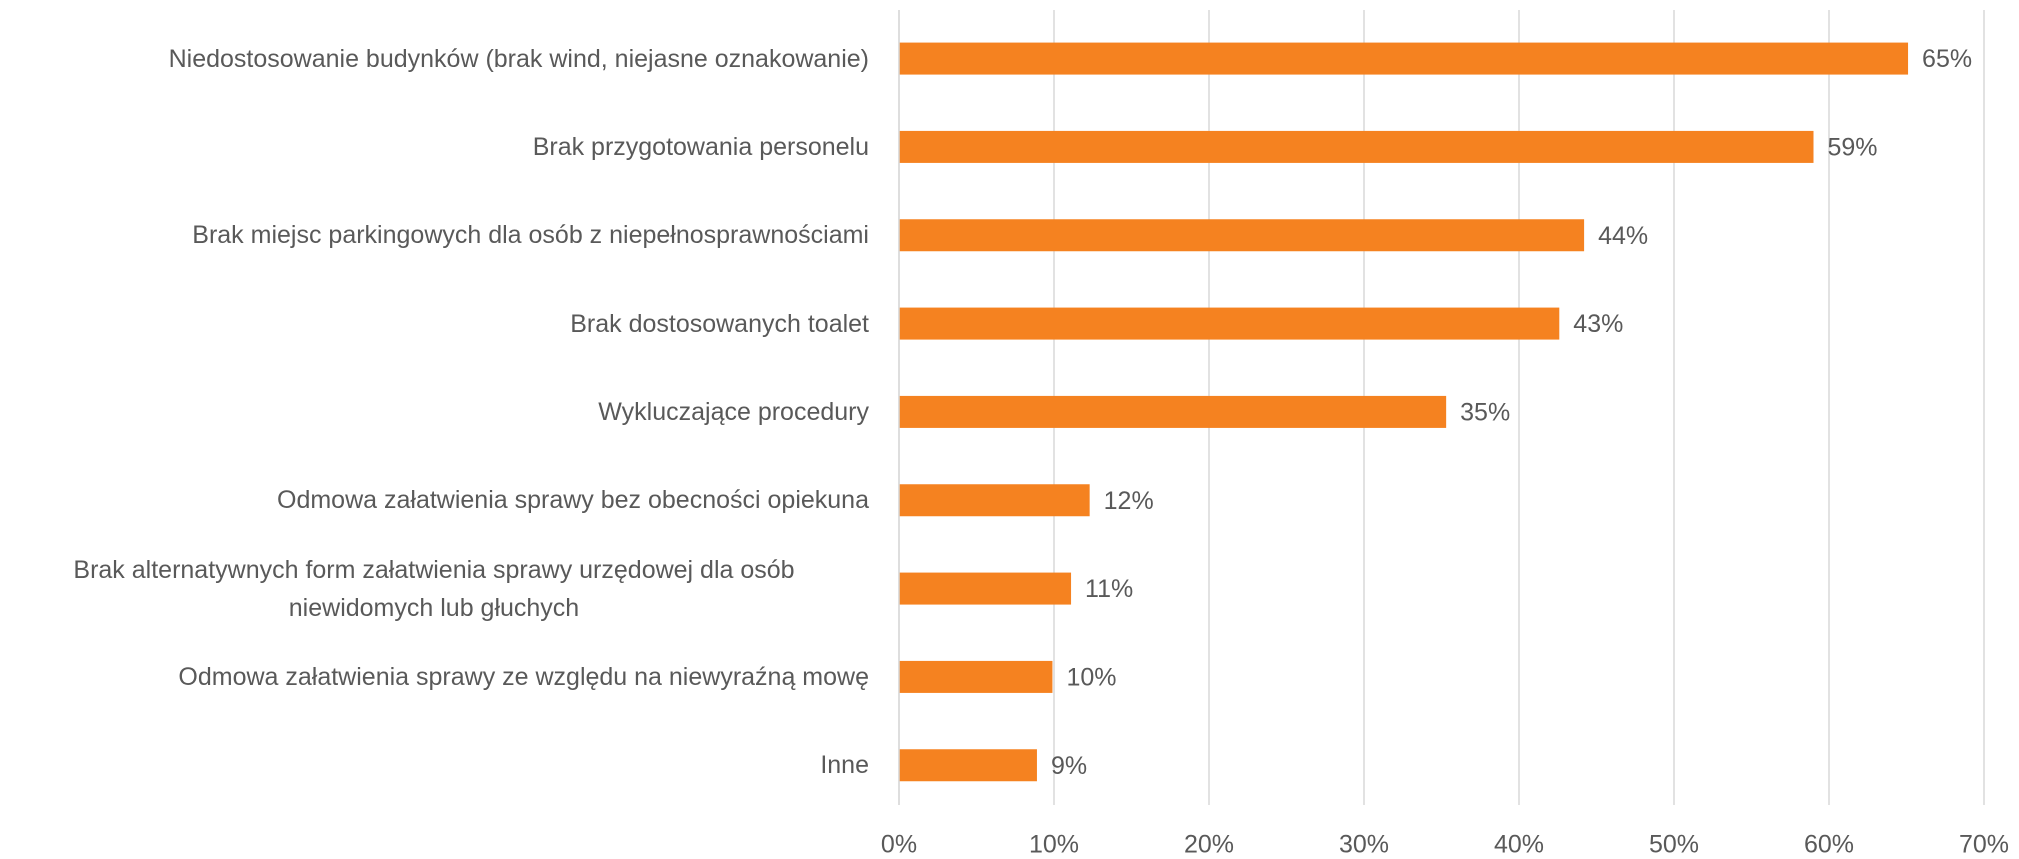 This screenshot has height=859, width=2019. Describe the element at coordinates (1485, 413) in the screenshot. I see `data-label: 35%` at that location.